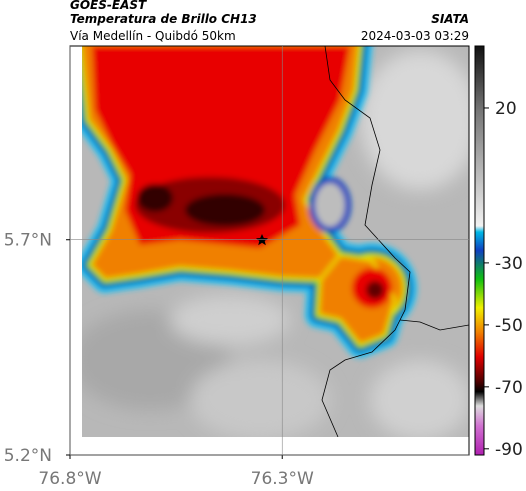  What do you see at coordinates (153, 36) in the screenshot?
I see `subtitle: Vía Medellín - Quibdó 50km` at bounding box center [153, 36].